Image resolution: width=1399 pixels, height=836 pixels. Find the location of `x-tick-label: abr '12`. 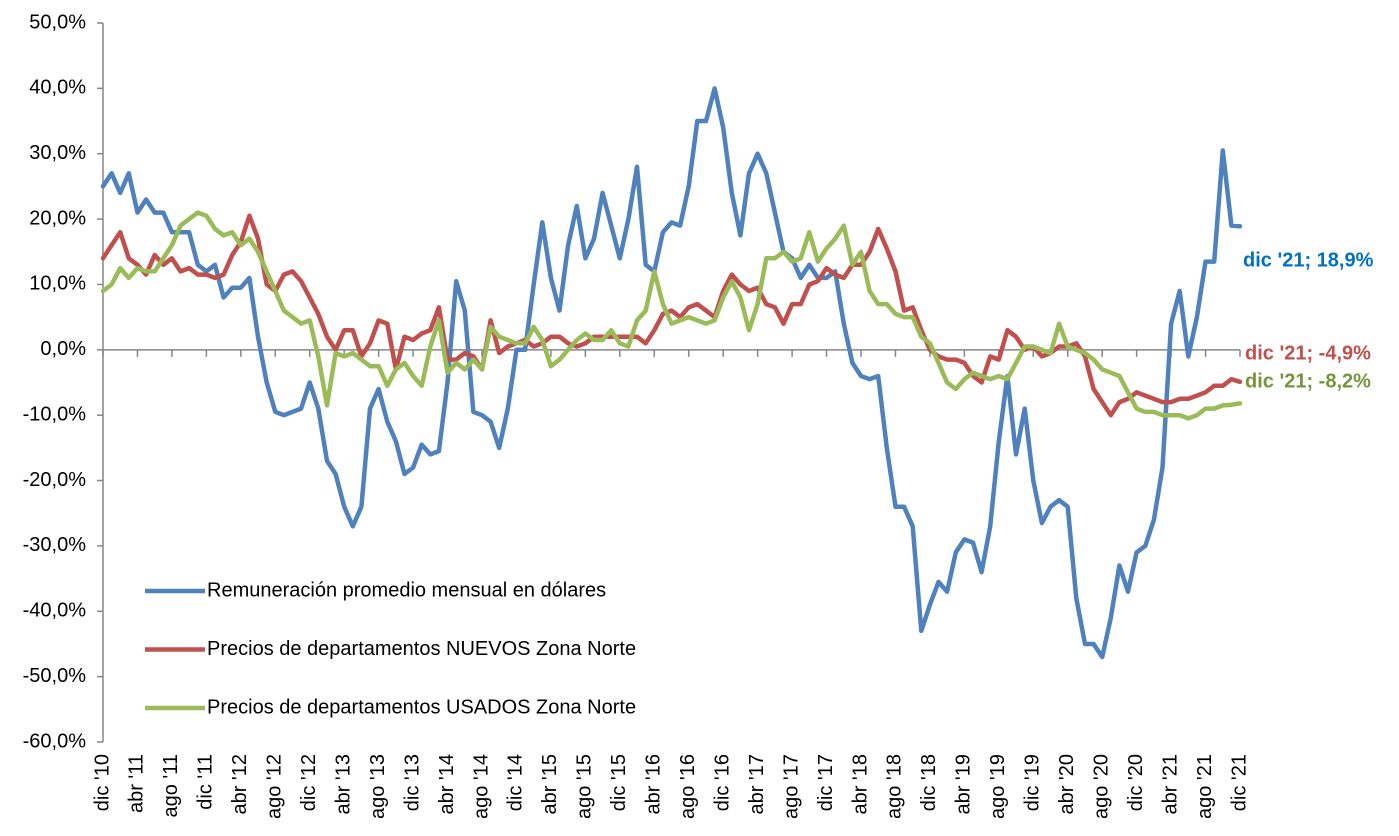

x-tick-label: abr '12 is located at coordinates (240, 784).